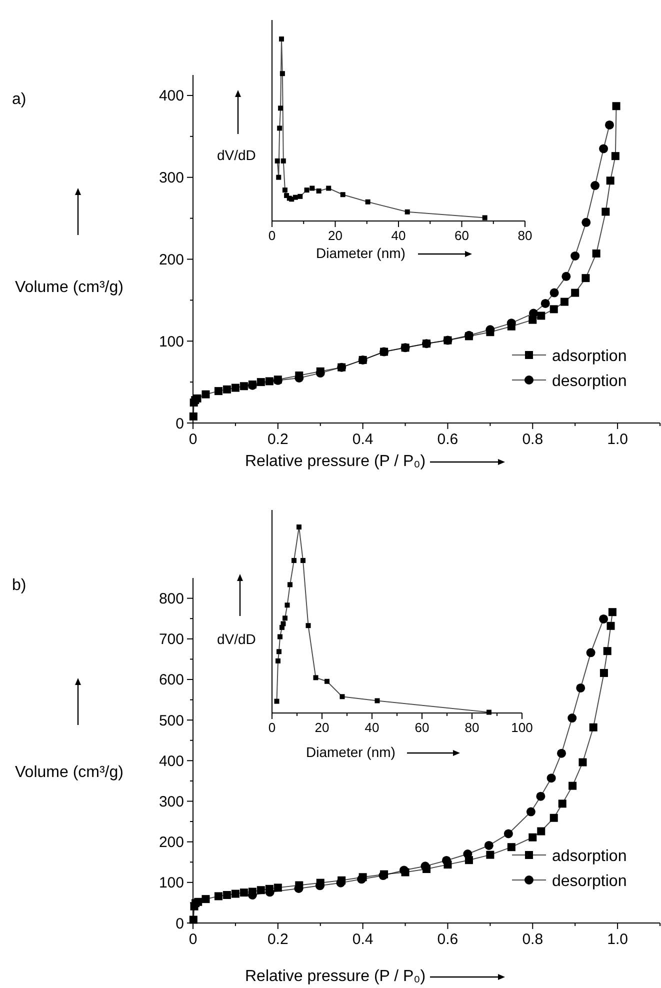 This screenshot has width=661, height=988. What do you see at coordinates (171, 721) in the screenshot?
I see `y-tick-label: 500` at bounding box center [171, 721].